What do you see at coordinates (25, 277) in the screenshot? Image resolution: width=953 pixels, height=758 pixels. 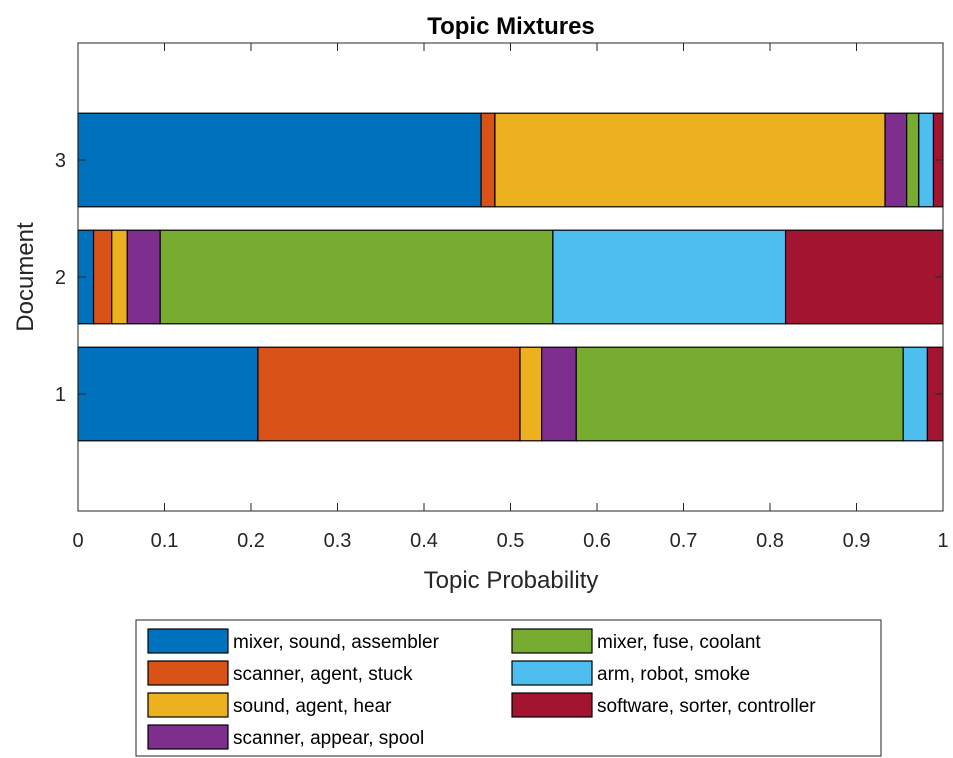 I see `y-axis-label: Document` at bounding box center [25, 277].